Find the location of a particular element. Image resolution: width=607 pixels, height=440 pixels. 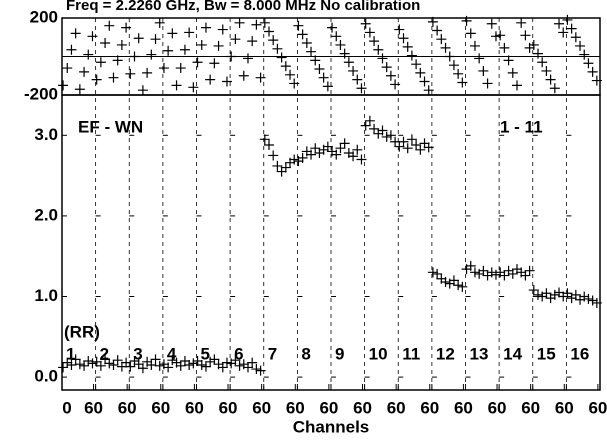

if-label: 1 is located at coordinates (70, 353).